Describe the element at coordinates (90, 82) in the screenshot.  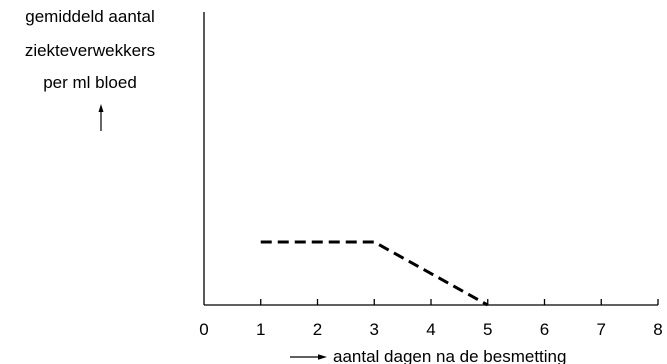
I see `y-axis-label-line-3: per ml bloed` at that location.